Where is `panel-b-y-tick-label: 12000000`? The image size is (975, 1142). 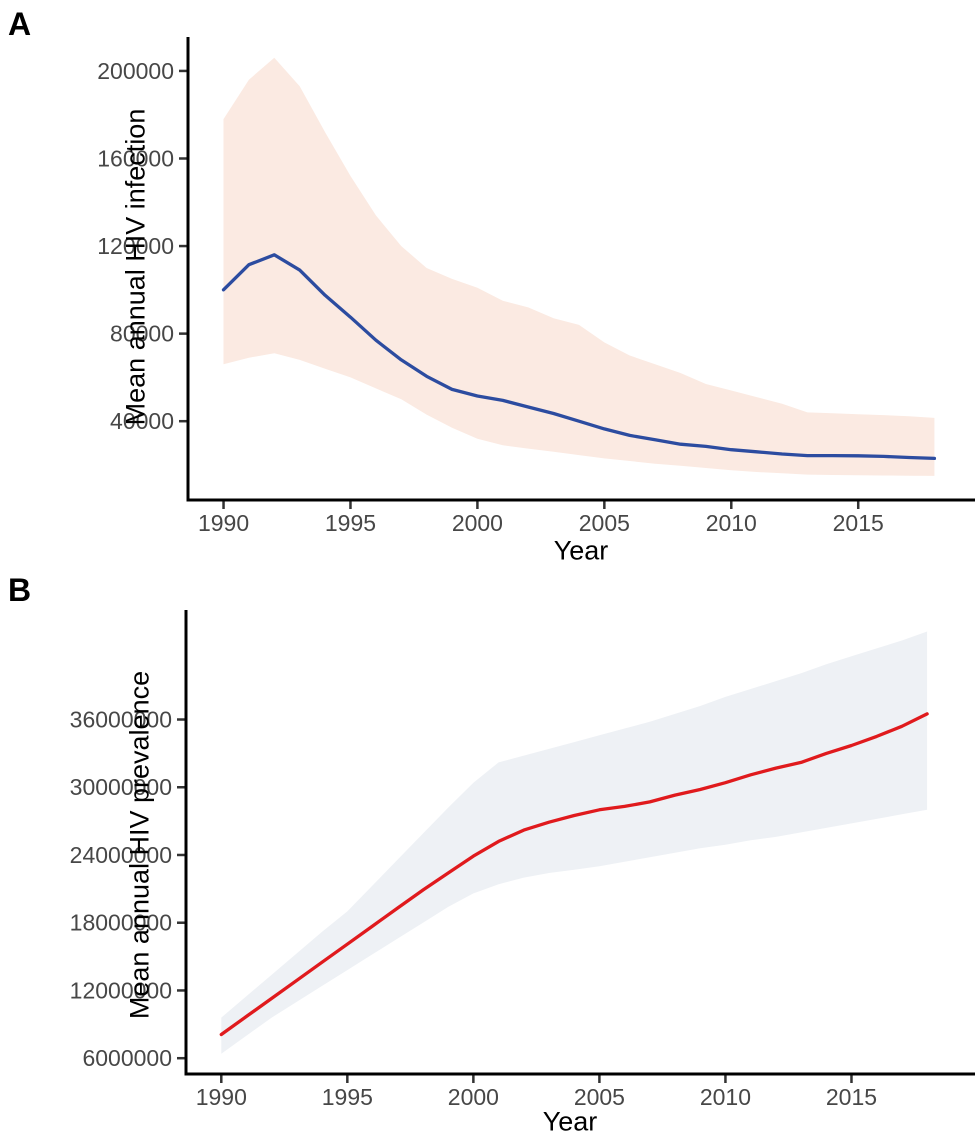 panel-b-y-tick-label: 12000000 is located at coordinates (121, 990).